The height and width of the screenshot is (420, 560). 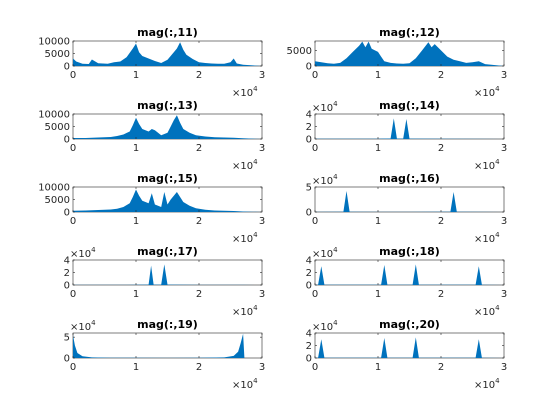 What do you see at coordinates (409, 251) in the screenshot?
I see `subplot-title: mag(:,18)` at bounding box center [409, 251].